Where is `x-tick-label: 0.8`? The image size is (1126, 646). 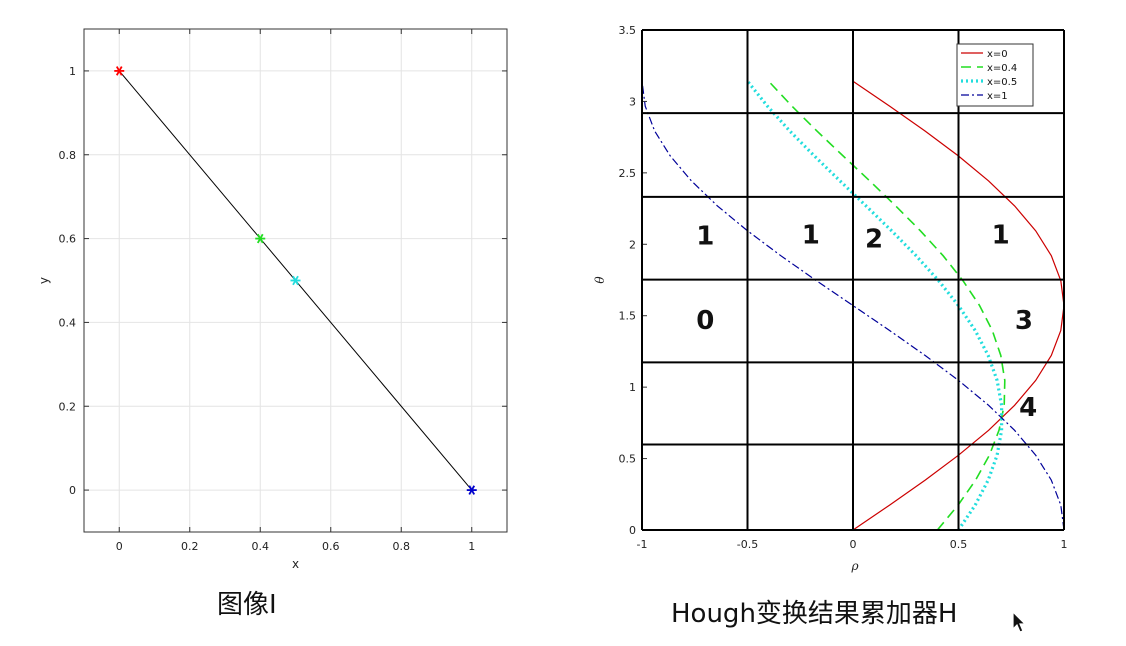 x-tick-label: 0.8 is located at coordinates (402, 546).